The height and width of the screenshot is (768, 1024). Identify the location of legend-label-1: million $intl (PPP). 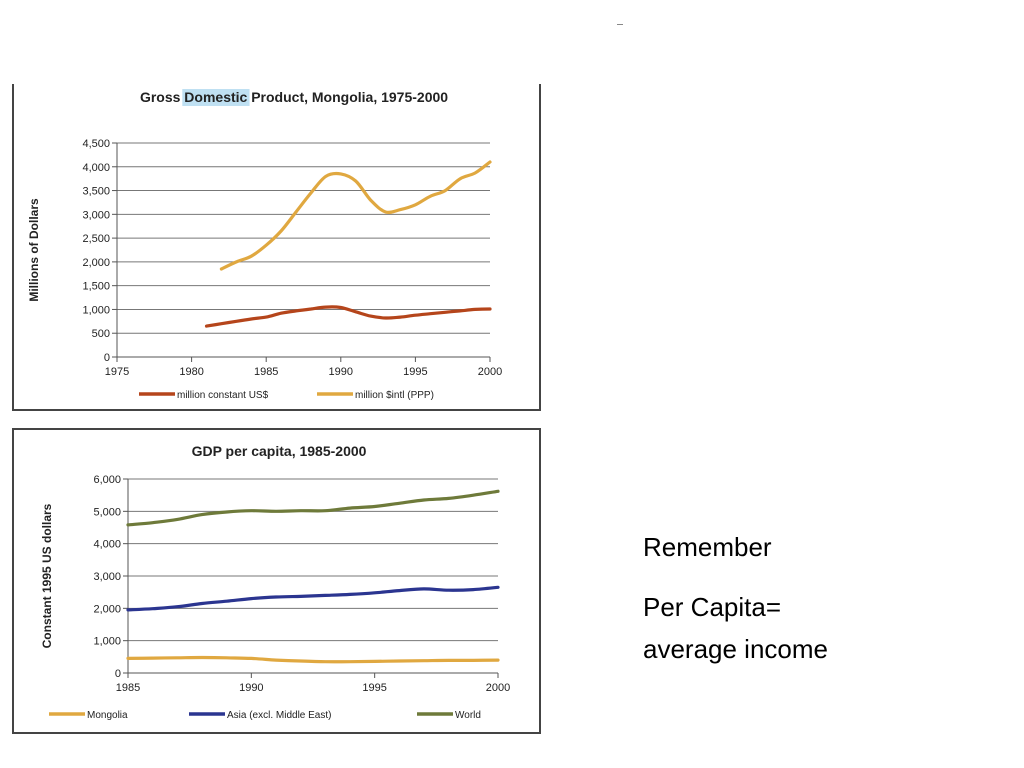
(394, 395).